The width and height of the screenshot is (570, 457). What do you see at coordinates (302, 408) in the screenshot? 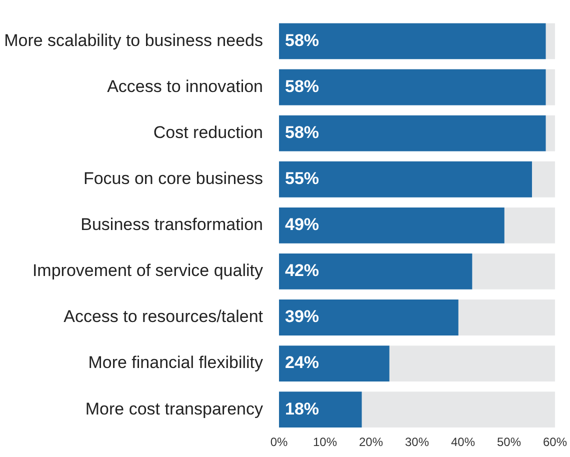
I see `data-label: 18%` at bounding box center [302, 408].